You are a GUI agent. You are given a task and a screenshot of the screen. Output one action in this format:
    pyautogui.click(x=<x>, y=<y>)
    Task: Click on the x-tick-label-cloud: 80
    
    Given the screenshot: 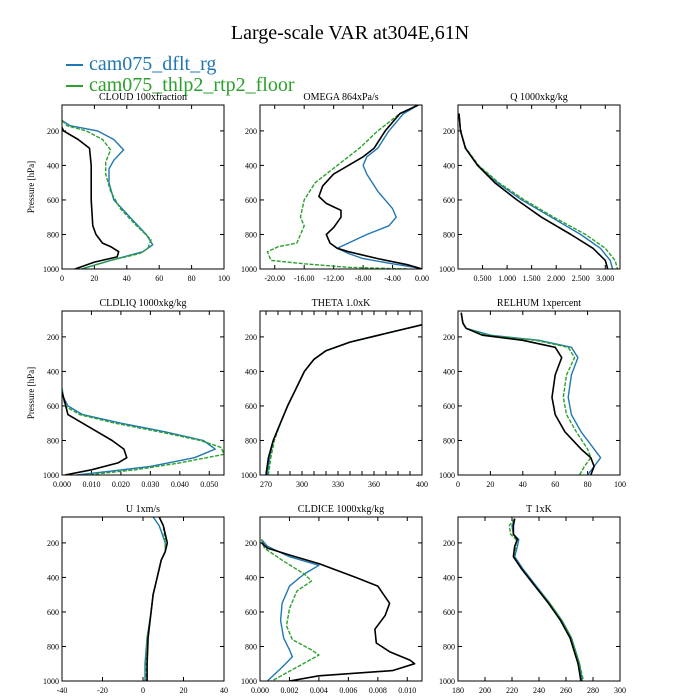 What is the action you would take?
    pyautogui.click(x=192, y=278)
    